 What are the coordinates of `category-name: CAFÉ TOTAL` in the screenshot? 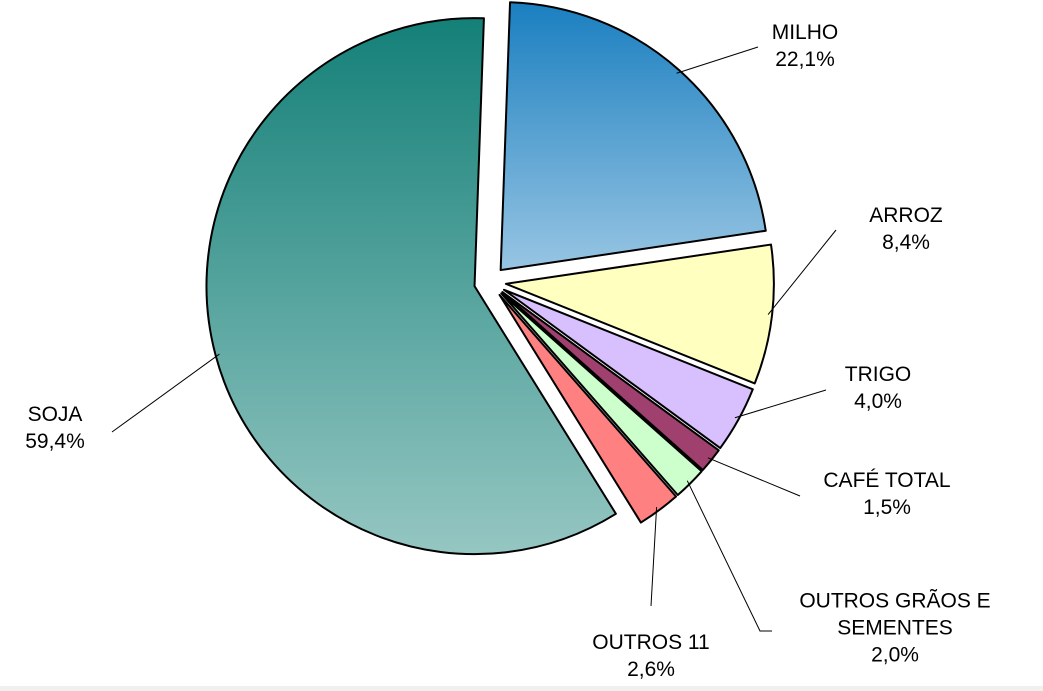 It's located at (887, 480).